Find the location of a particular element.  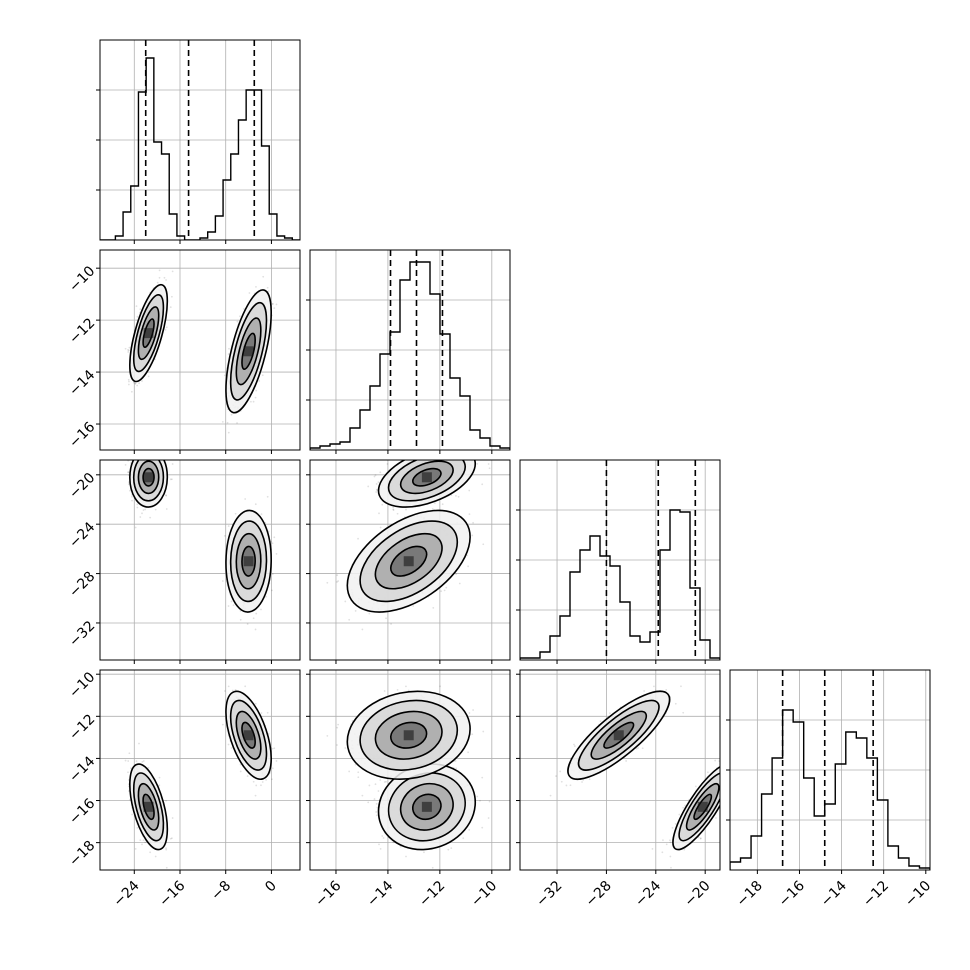

scatter-panel-3-0: −24 −16 −8 0−18−16−14−12−10 is located at coordinates (183, 789).